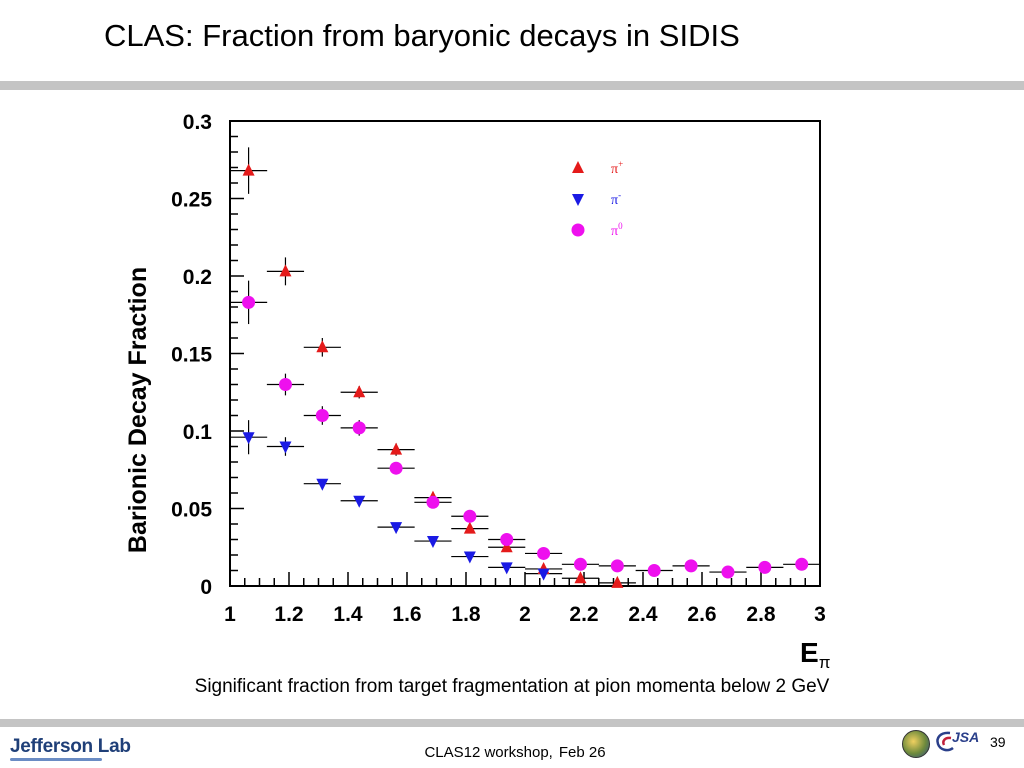 This screenshot has height=768, width=1024. Describe the element at coordinates (288, 614) in the screenshot. I see `x-tick-label: 1.2` at that location.